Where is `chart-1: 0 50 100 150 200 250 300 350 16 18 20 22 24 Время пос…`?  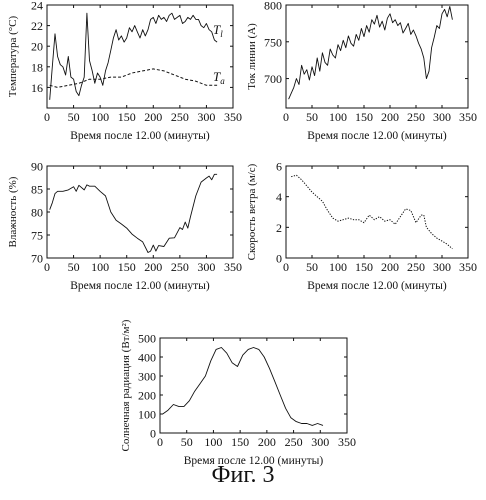 chart-1: 0 50 100 150 200 250 300 350 16 18 20 22 24 Время пос… is located at coordinates (124, 71).